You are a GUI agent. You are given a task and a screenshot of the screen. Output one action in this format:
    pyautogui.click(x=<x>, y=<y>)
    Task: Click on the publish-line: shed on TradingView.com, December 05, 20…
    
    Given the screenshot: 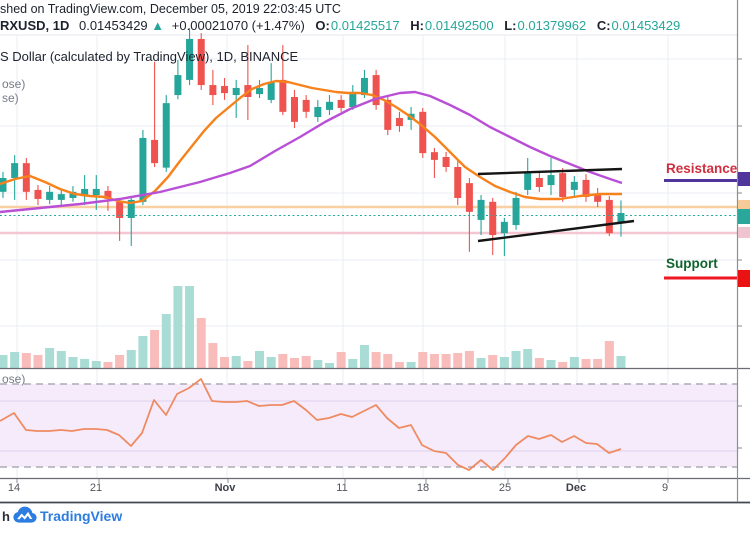 What is the action you would take?
    pyautogui.click(x=170, y=9)
    